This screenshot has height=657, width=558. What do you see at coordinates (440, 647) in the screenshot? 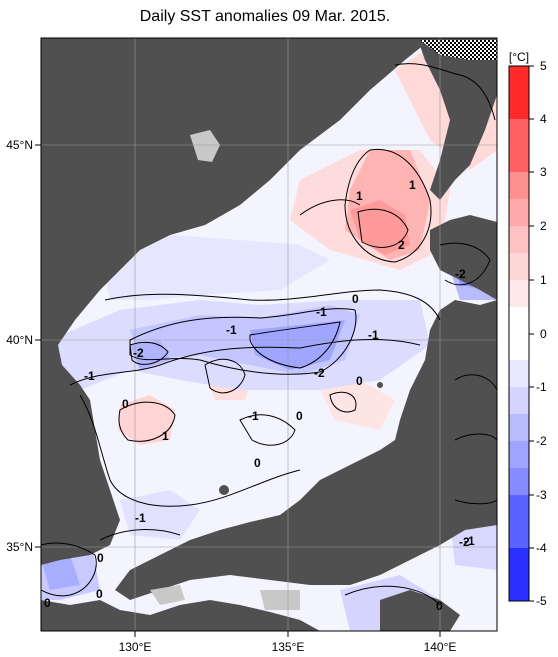
I see `lon-label: 140°E` at bounding box center [440, 647].